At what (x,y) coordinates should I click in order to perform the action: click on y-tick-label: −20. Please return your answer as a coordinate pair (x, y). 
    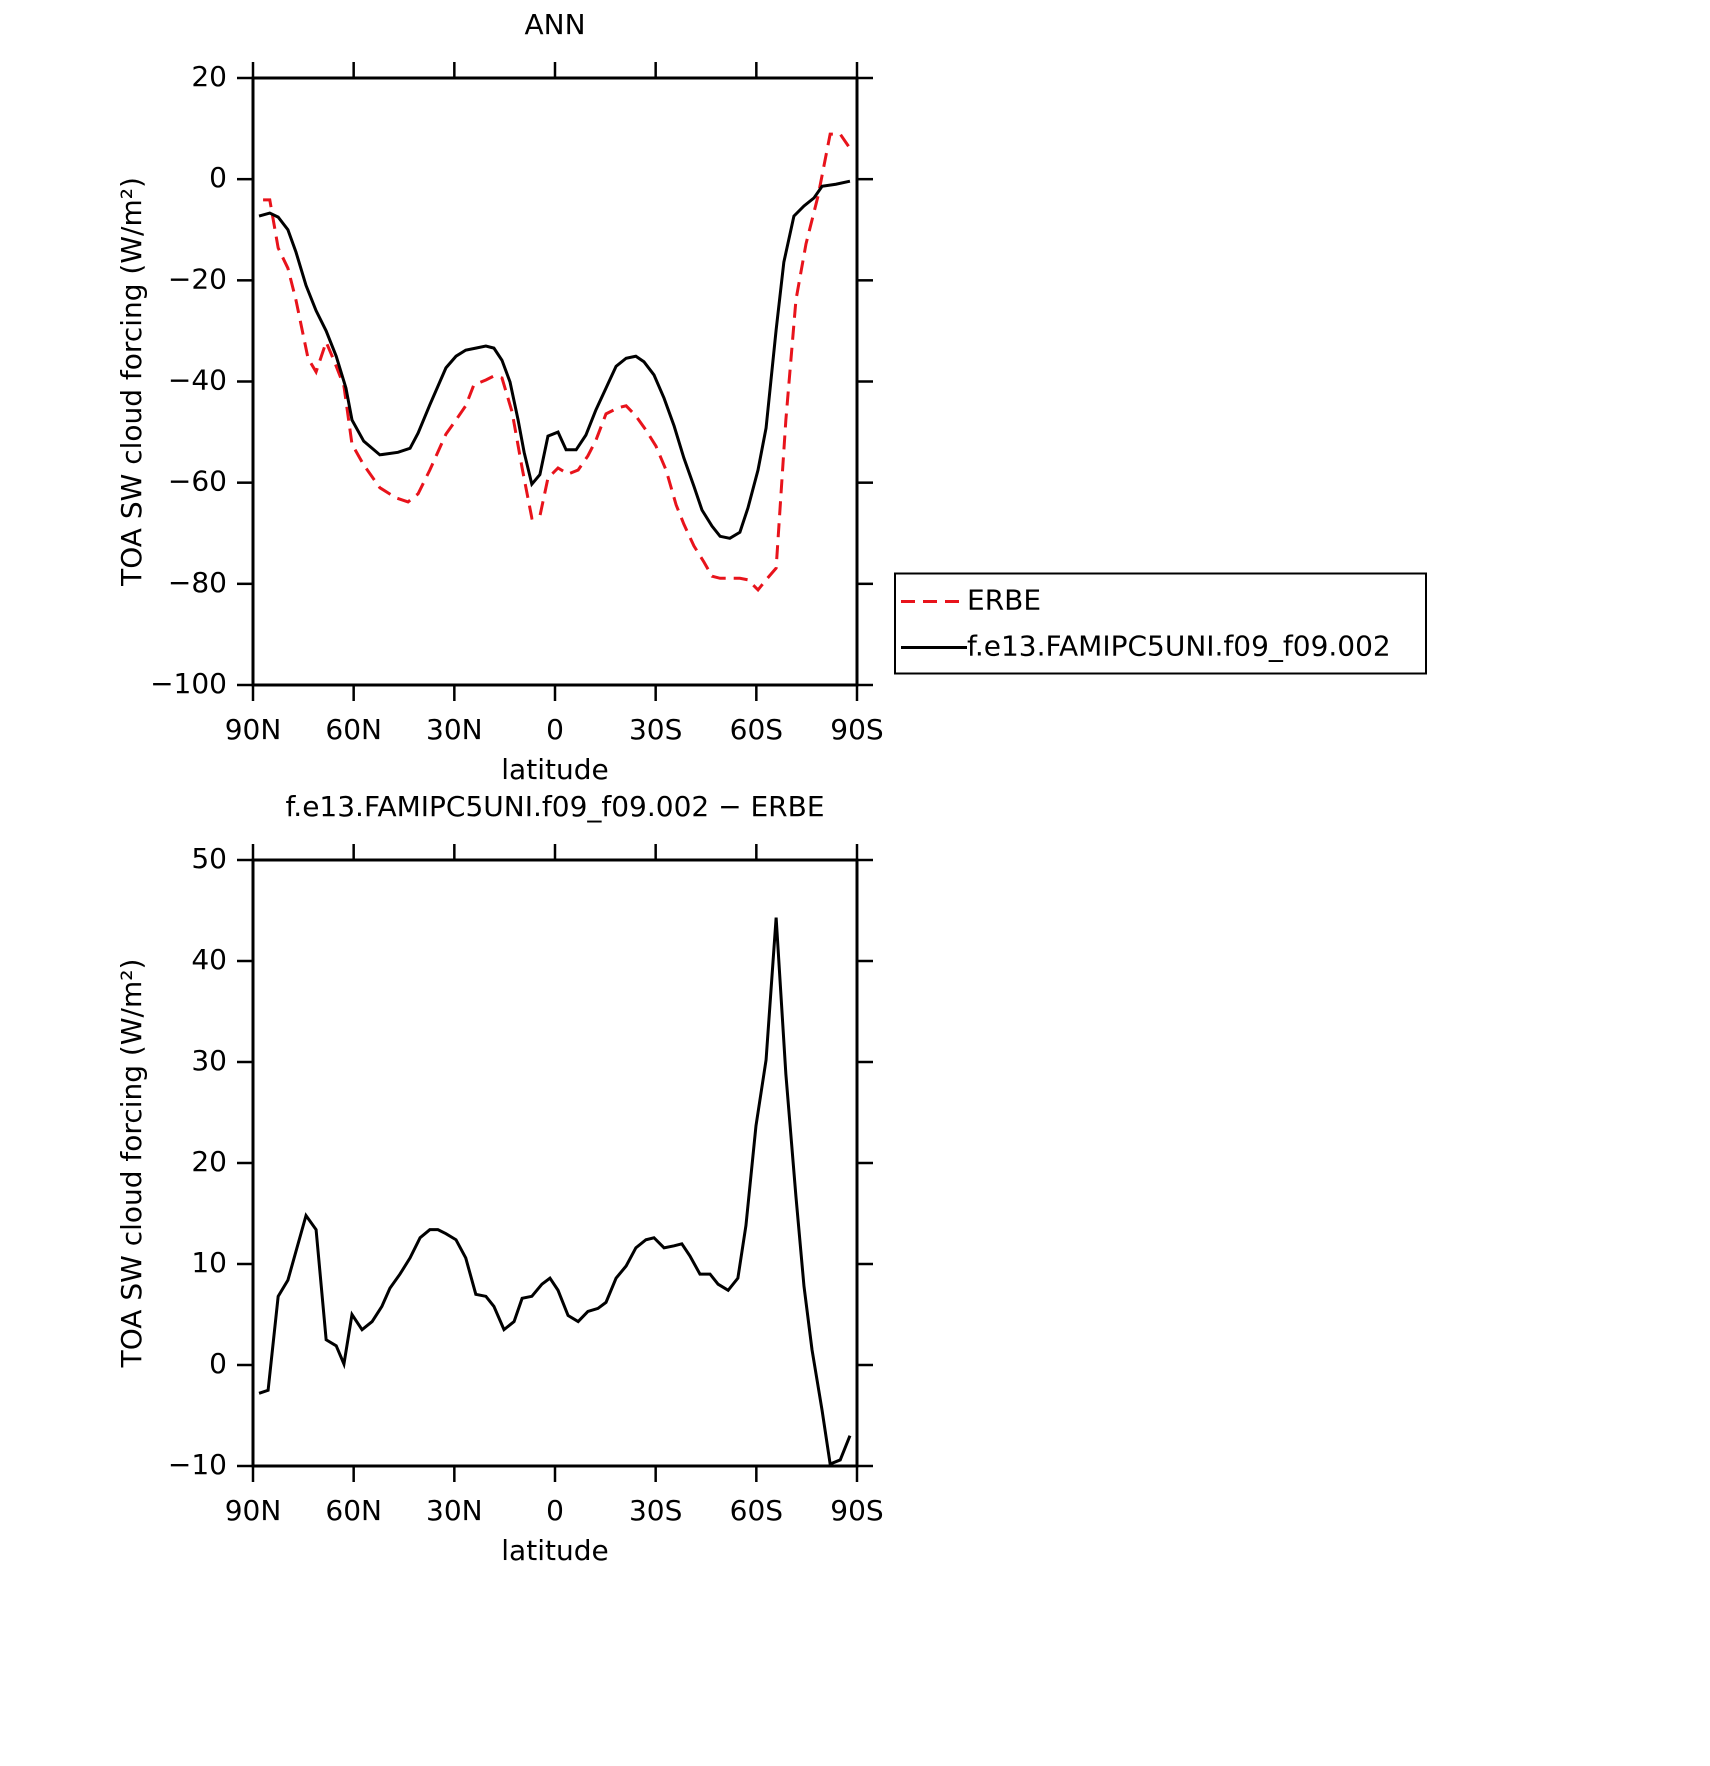
    Looking at the image, I should click on (197, 278).